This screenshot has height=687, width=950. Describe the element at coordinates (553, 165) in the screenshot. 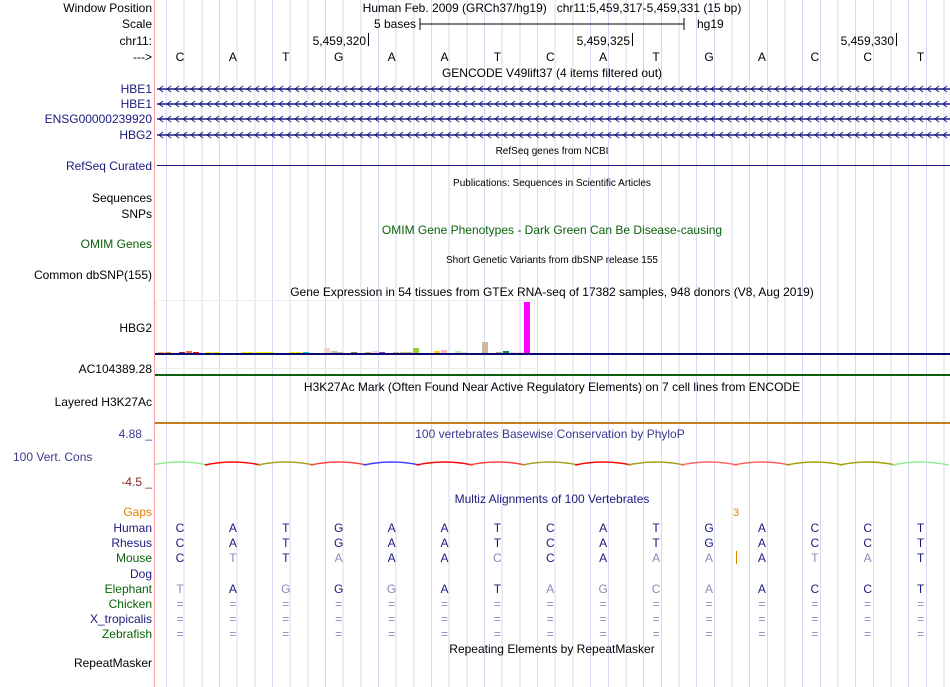

I see `refseq-line` at that location.